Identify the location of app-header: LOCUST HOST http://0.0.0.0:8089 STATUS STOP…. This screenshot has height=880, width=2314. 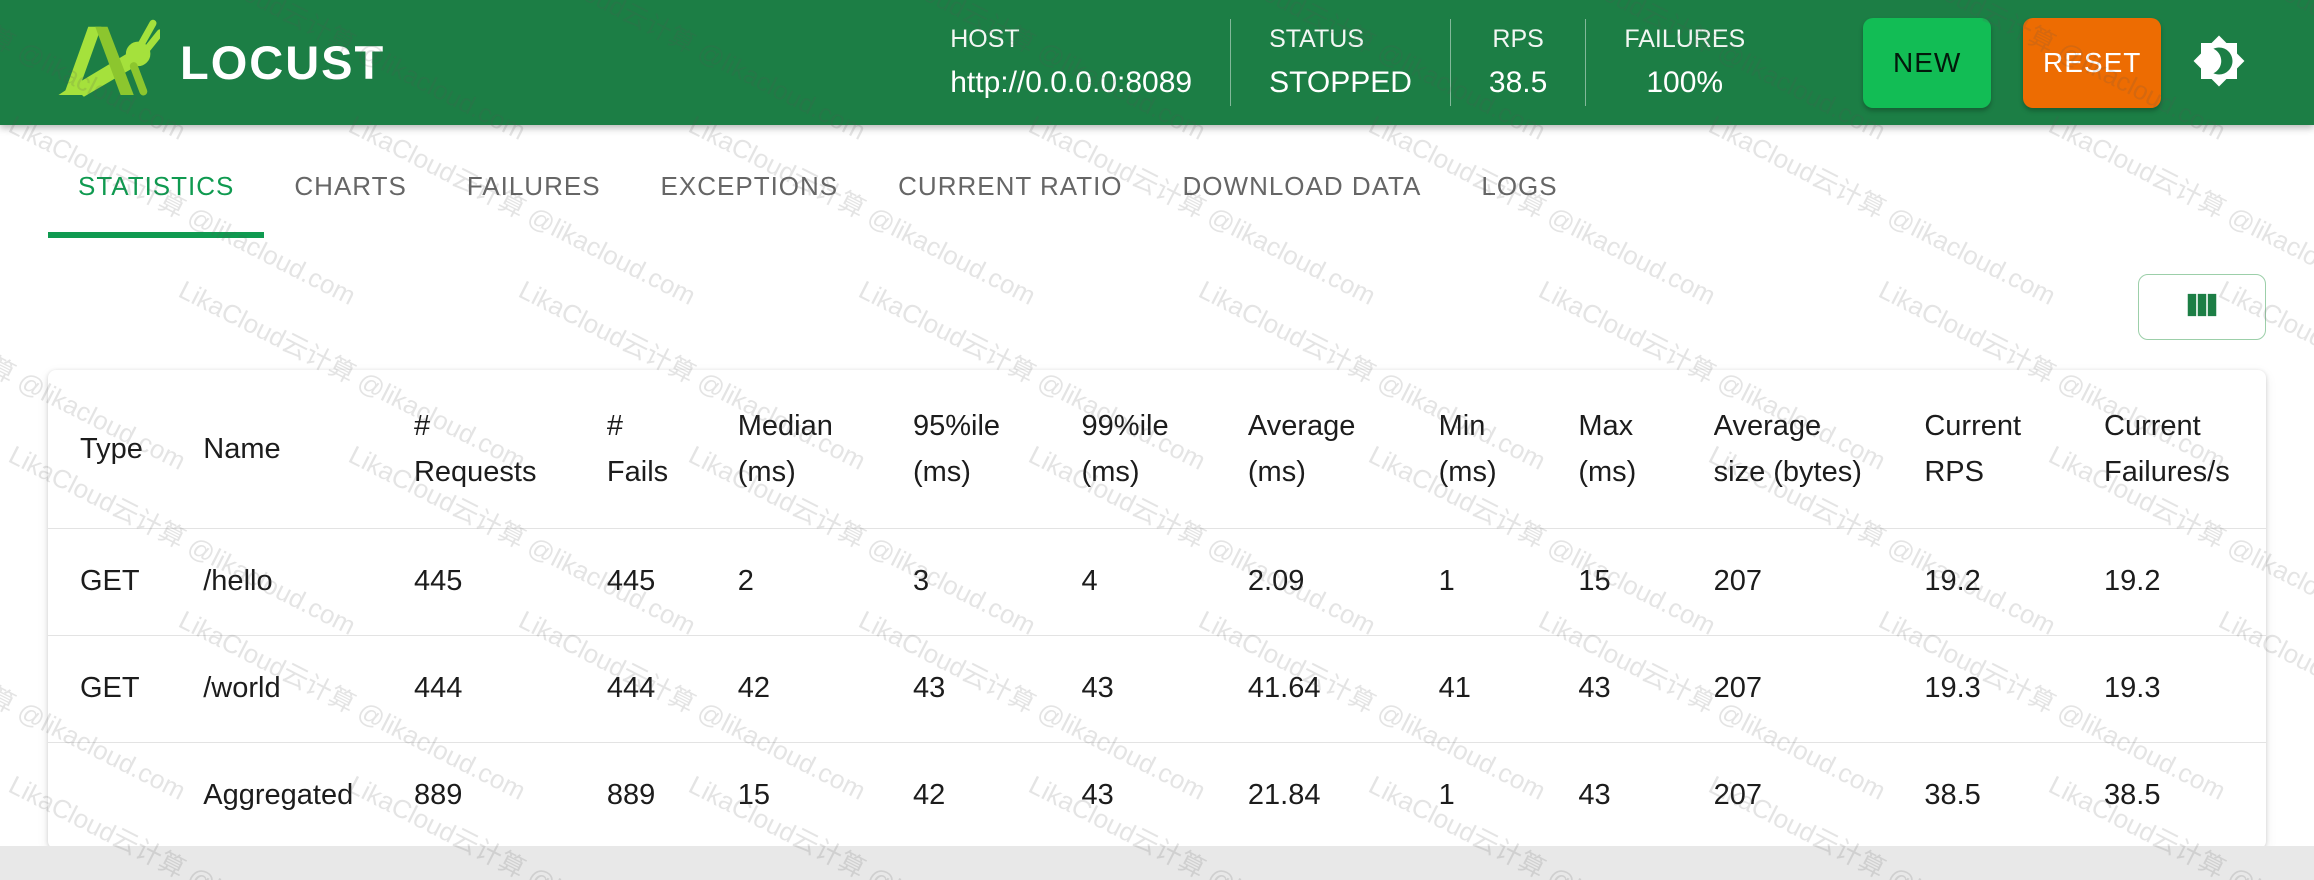
(1157, 62).